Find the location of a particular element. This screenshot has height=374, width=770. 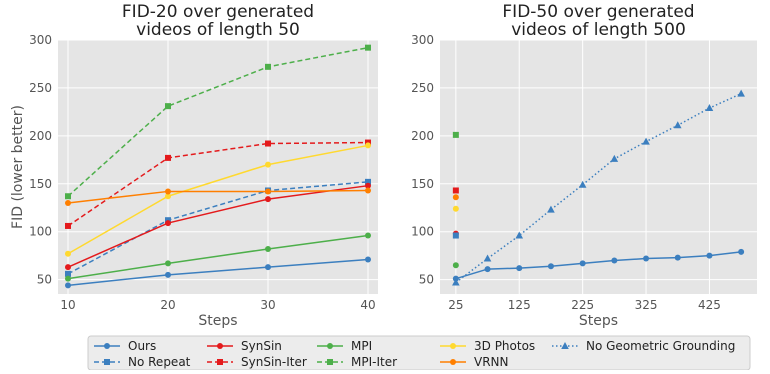

legend-label: SynSin is located at coordinates (261, 346).